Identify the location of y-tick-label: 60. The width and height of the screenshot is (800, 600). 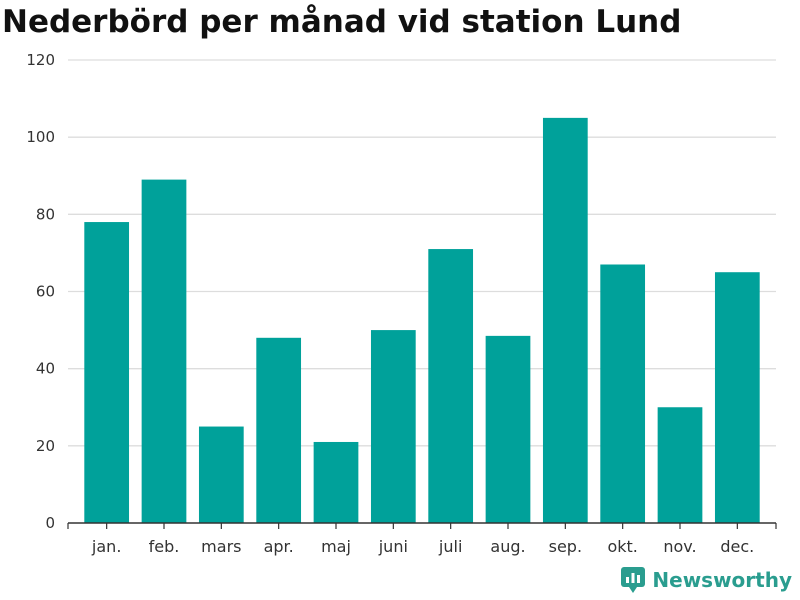
(45, 292).